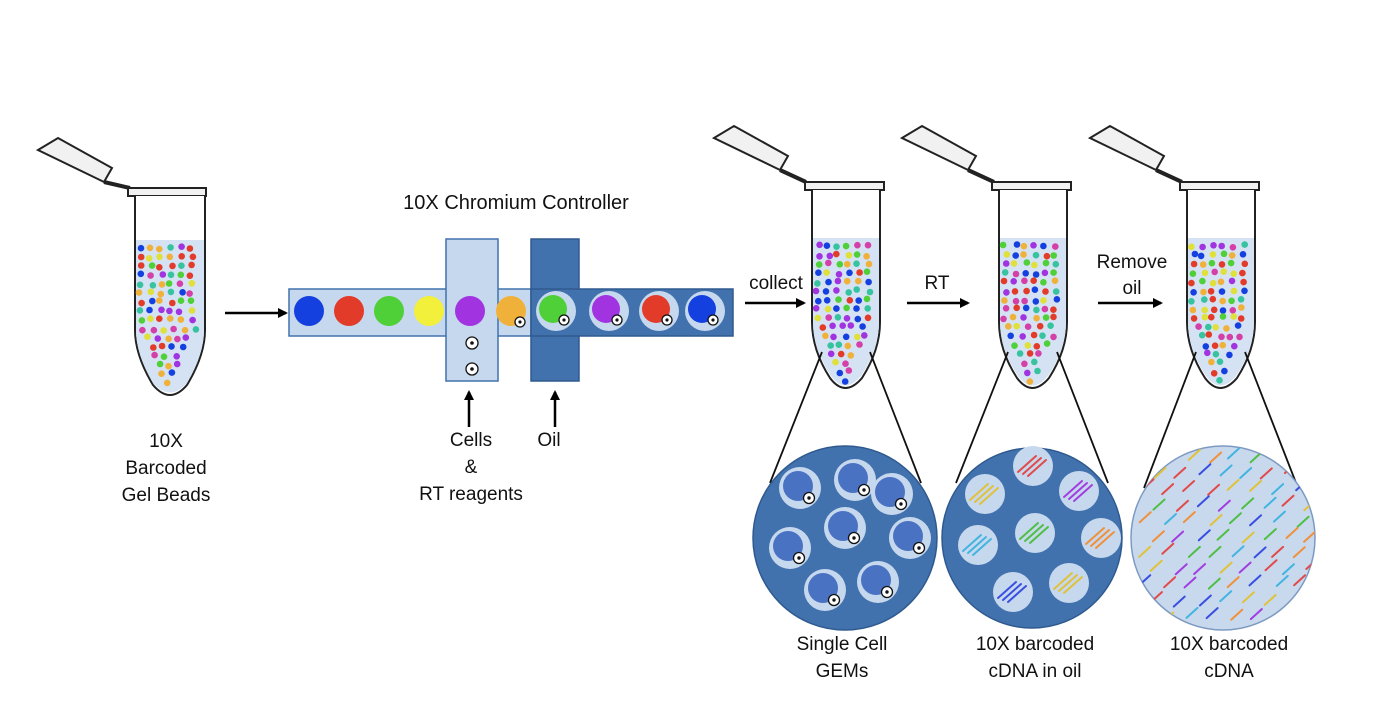 The height and width of the screenshot is (724, 1396). I want to click on panel2-label-line1: 10X barcoded, so click(1035, 644).